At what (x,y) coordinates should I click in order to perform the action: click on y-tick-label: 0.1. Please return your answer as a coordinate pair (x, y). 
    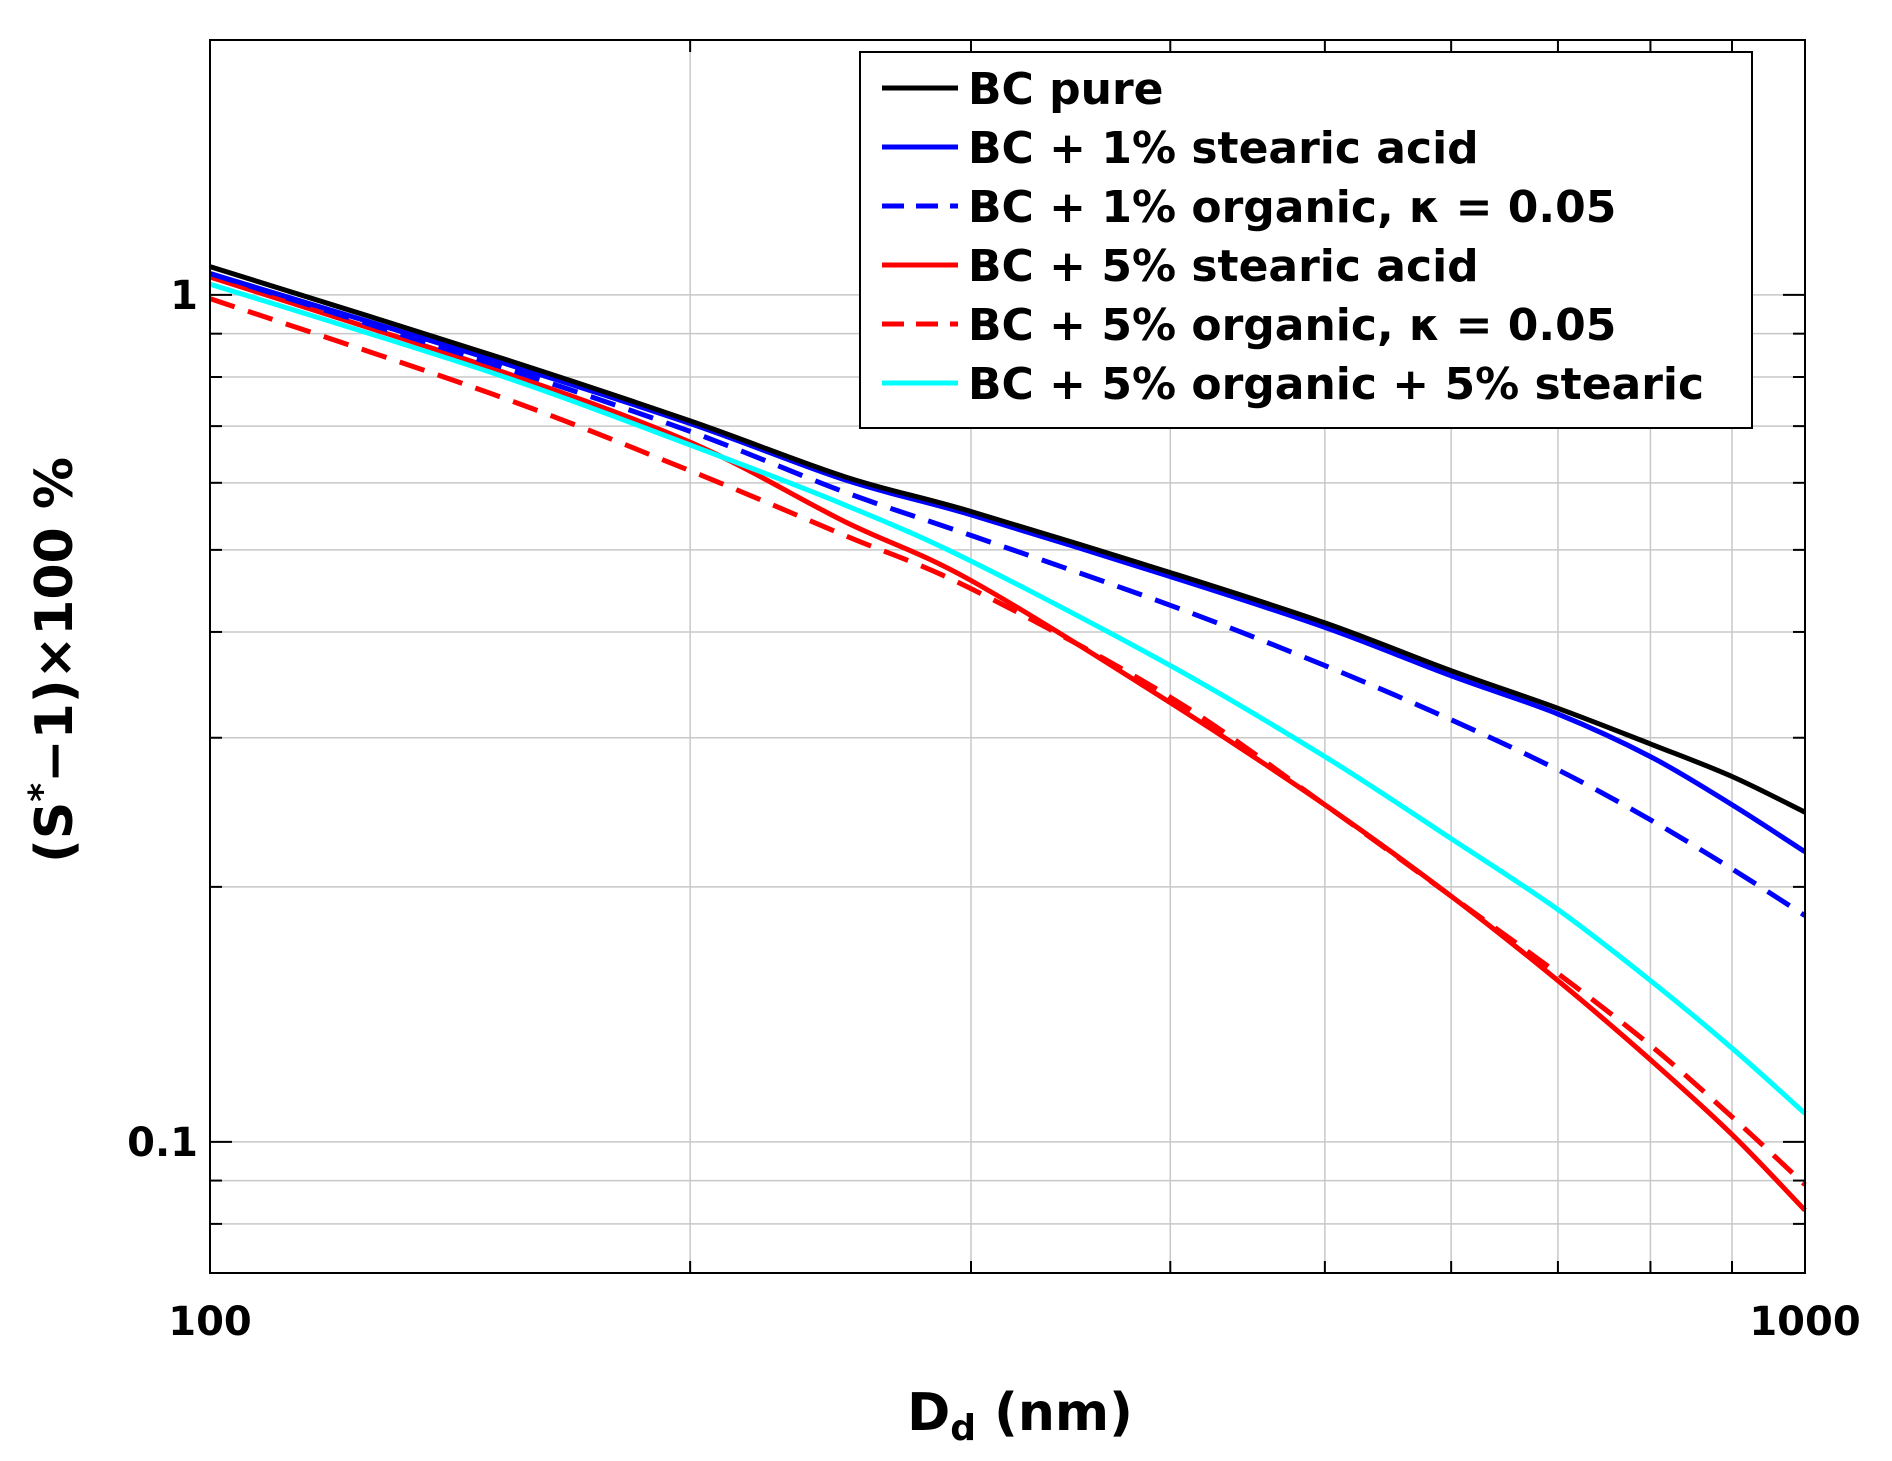
    Looking at the image, I should click on (162, 1143).